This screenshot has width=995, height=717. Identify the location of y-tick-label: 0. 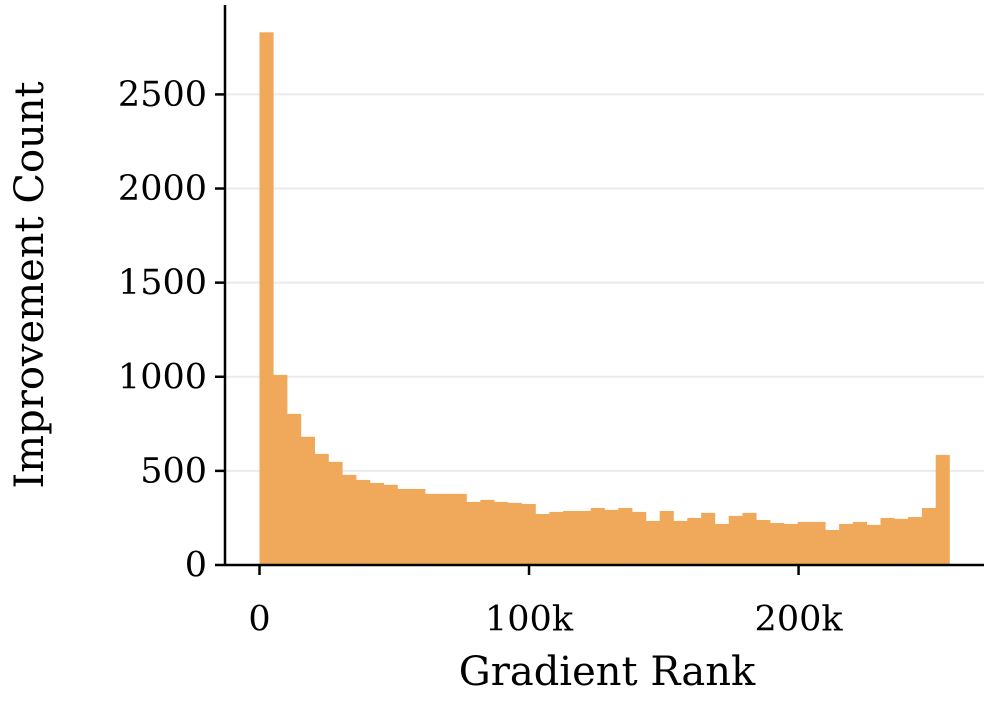
(196, 566).